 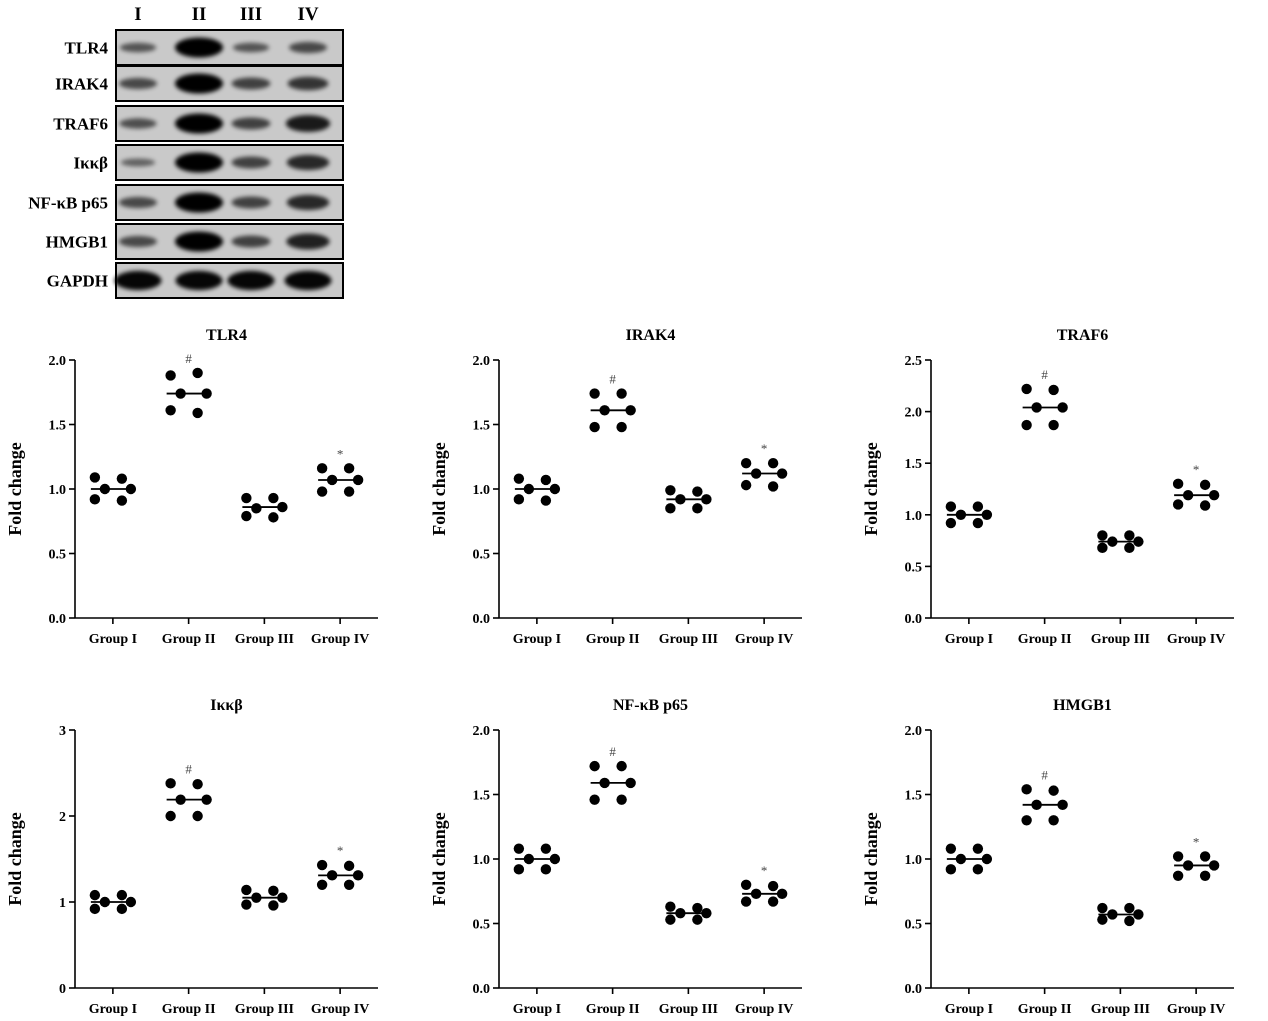 I want to click on y-tick-label: 2.0, so click(x=482, y=361).